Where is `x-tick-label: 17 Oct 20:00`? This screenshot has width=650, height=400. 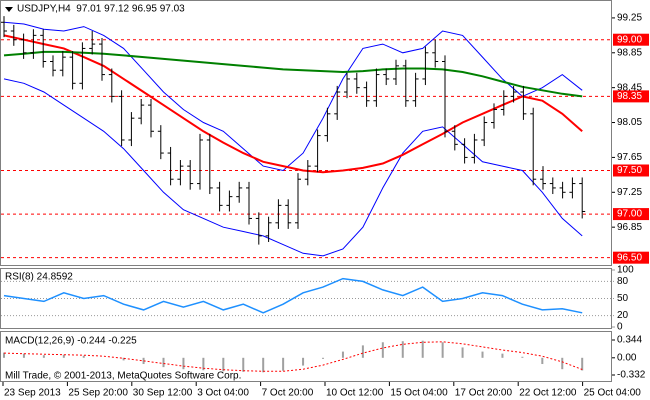
x-tick-label: 17 Oct 20:00 is located at coordinates (484, 393).